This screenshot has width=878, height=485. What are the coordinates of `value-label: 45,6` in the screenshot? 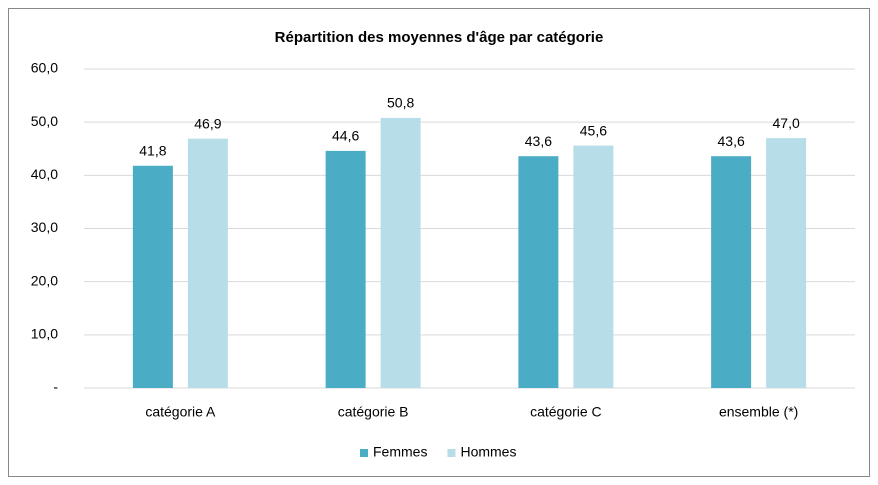 It's located at (593, 130).